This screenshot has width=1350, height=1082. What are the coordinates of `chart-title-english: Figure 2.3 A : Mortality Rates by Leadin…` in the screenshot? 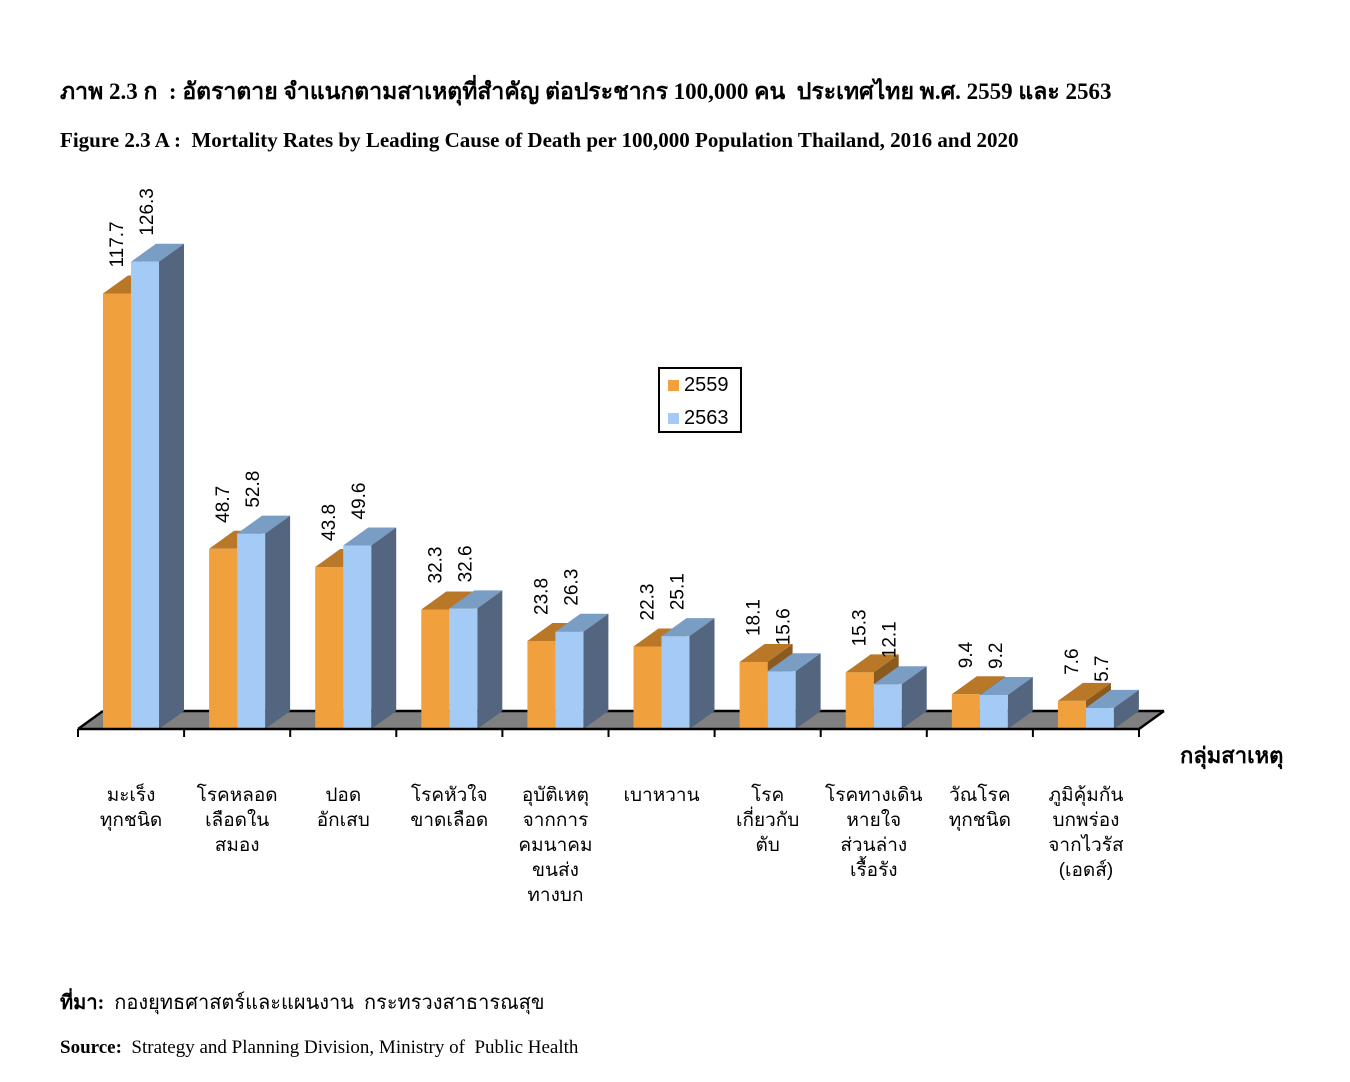 It's located at (539, 140).